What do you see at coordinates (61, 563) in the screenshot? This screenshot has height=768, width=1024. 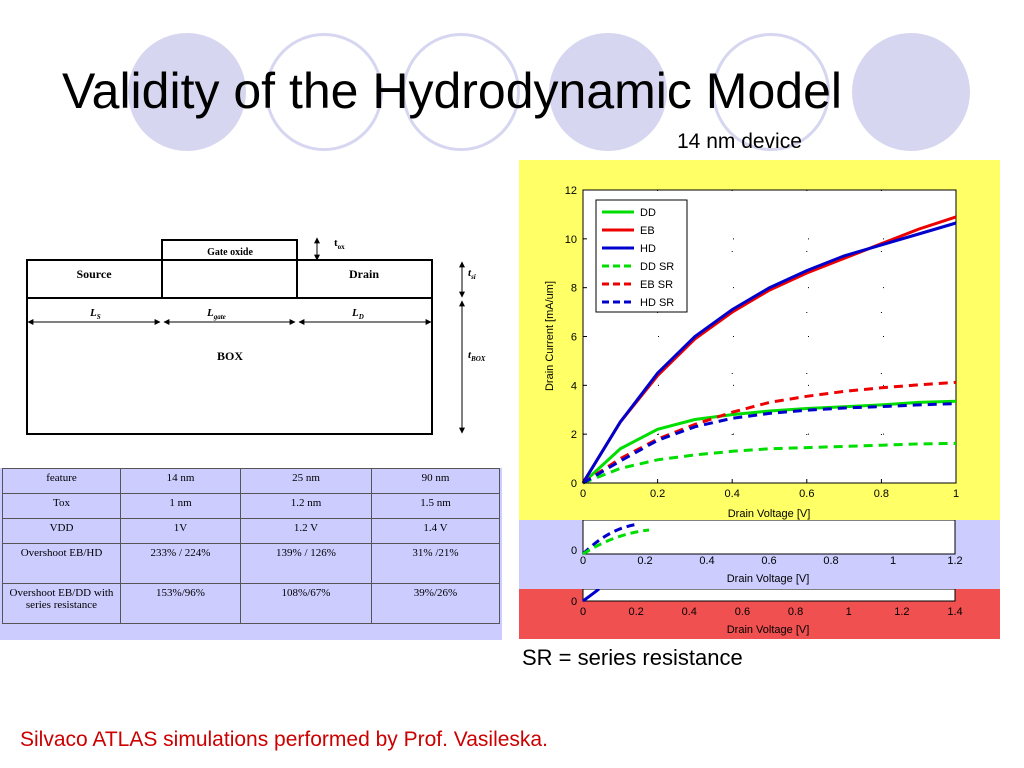 I see `table-cell: Overshoot EB/HD` at bounding box center [61, 563].